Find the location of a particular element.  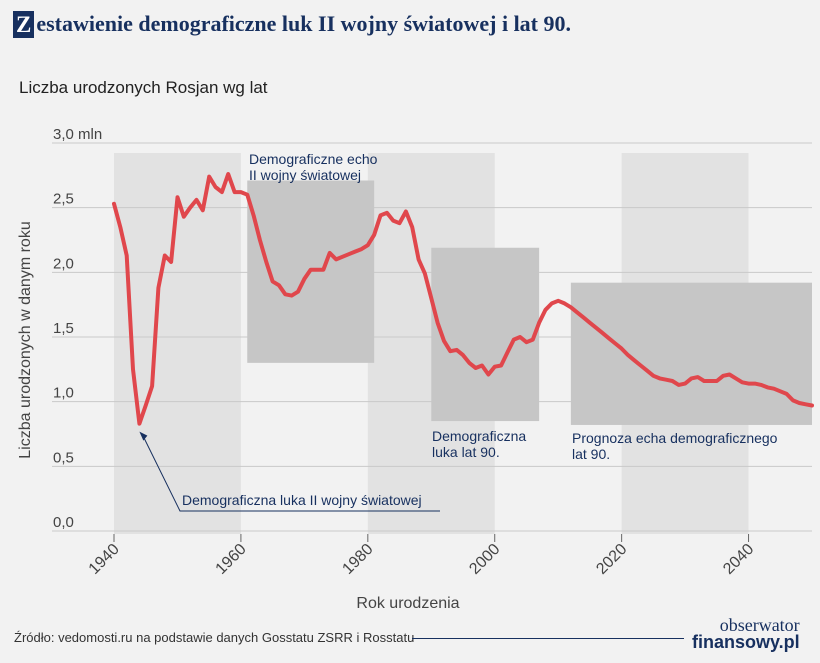

annotation-leader-line is located at coordinates (290, 473).